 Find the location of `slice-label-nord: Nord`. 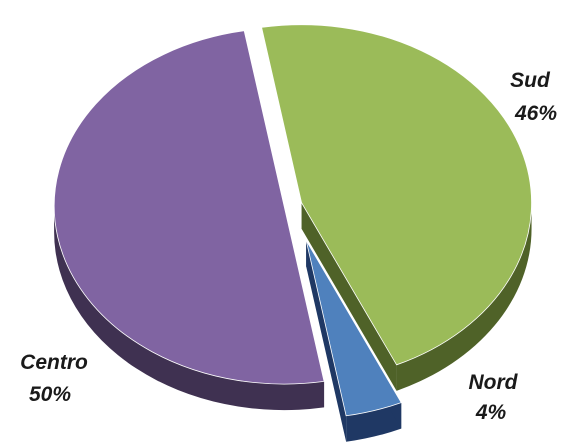

slice-label-nord: Nord is located at coordinates (494, 382).